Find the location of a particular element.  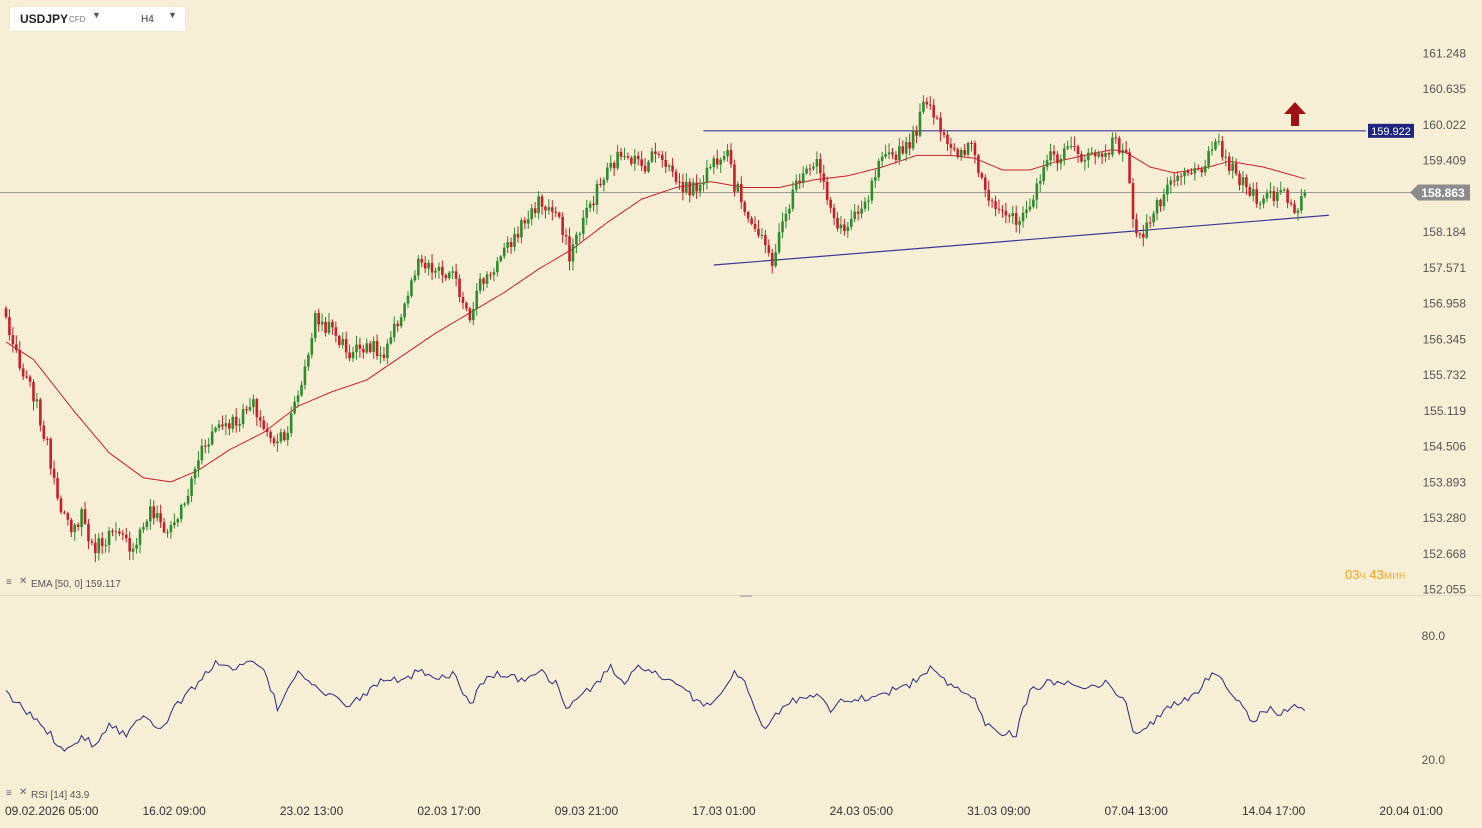

support-trendline is located at coordinates (1021, 240).